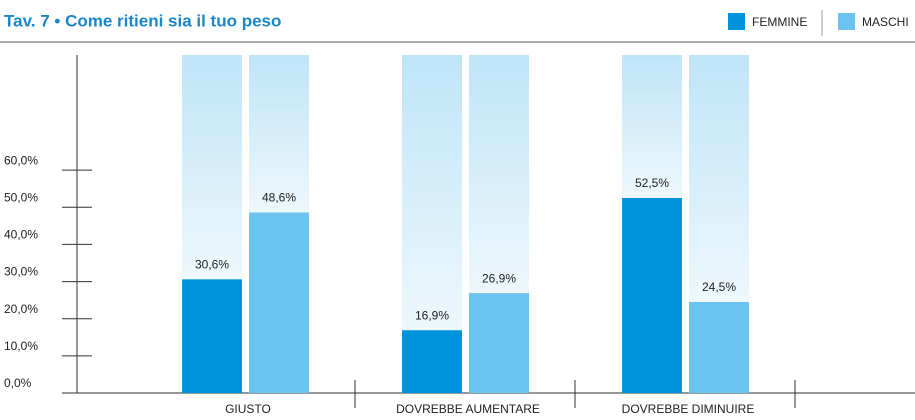 This screenshot has width=915, height=420. I want to click on value-label: 24,5%, so click(719, 287).